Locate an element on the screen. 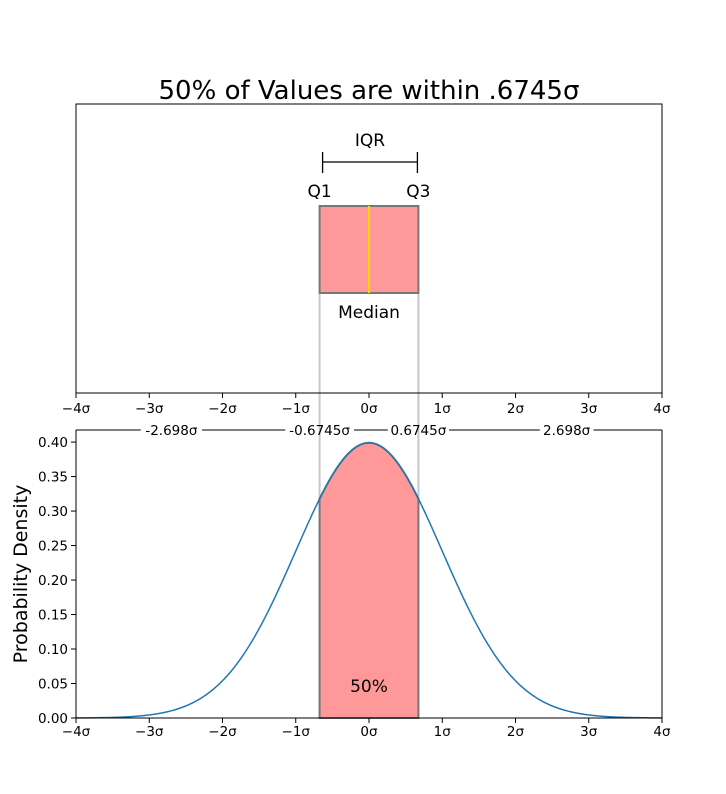 The image size is (726, 794). top-label: -2.698σ is located at coordinates (171, 431).